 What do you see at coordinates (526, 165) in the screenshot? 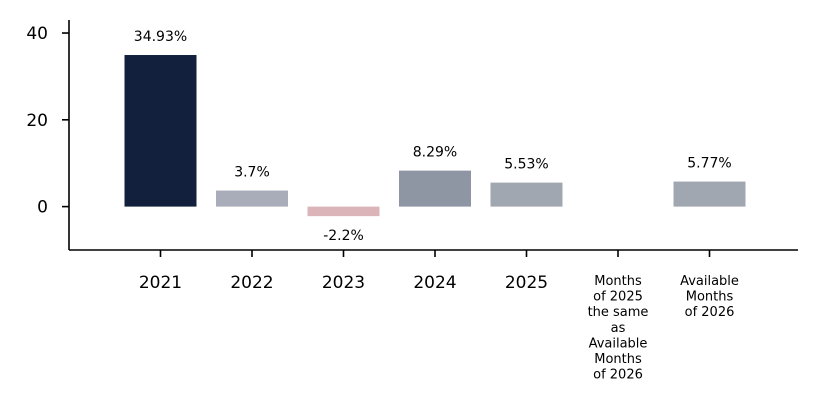
I see `data-label: 5.53%` at bounding box center [526, 165].